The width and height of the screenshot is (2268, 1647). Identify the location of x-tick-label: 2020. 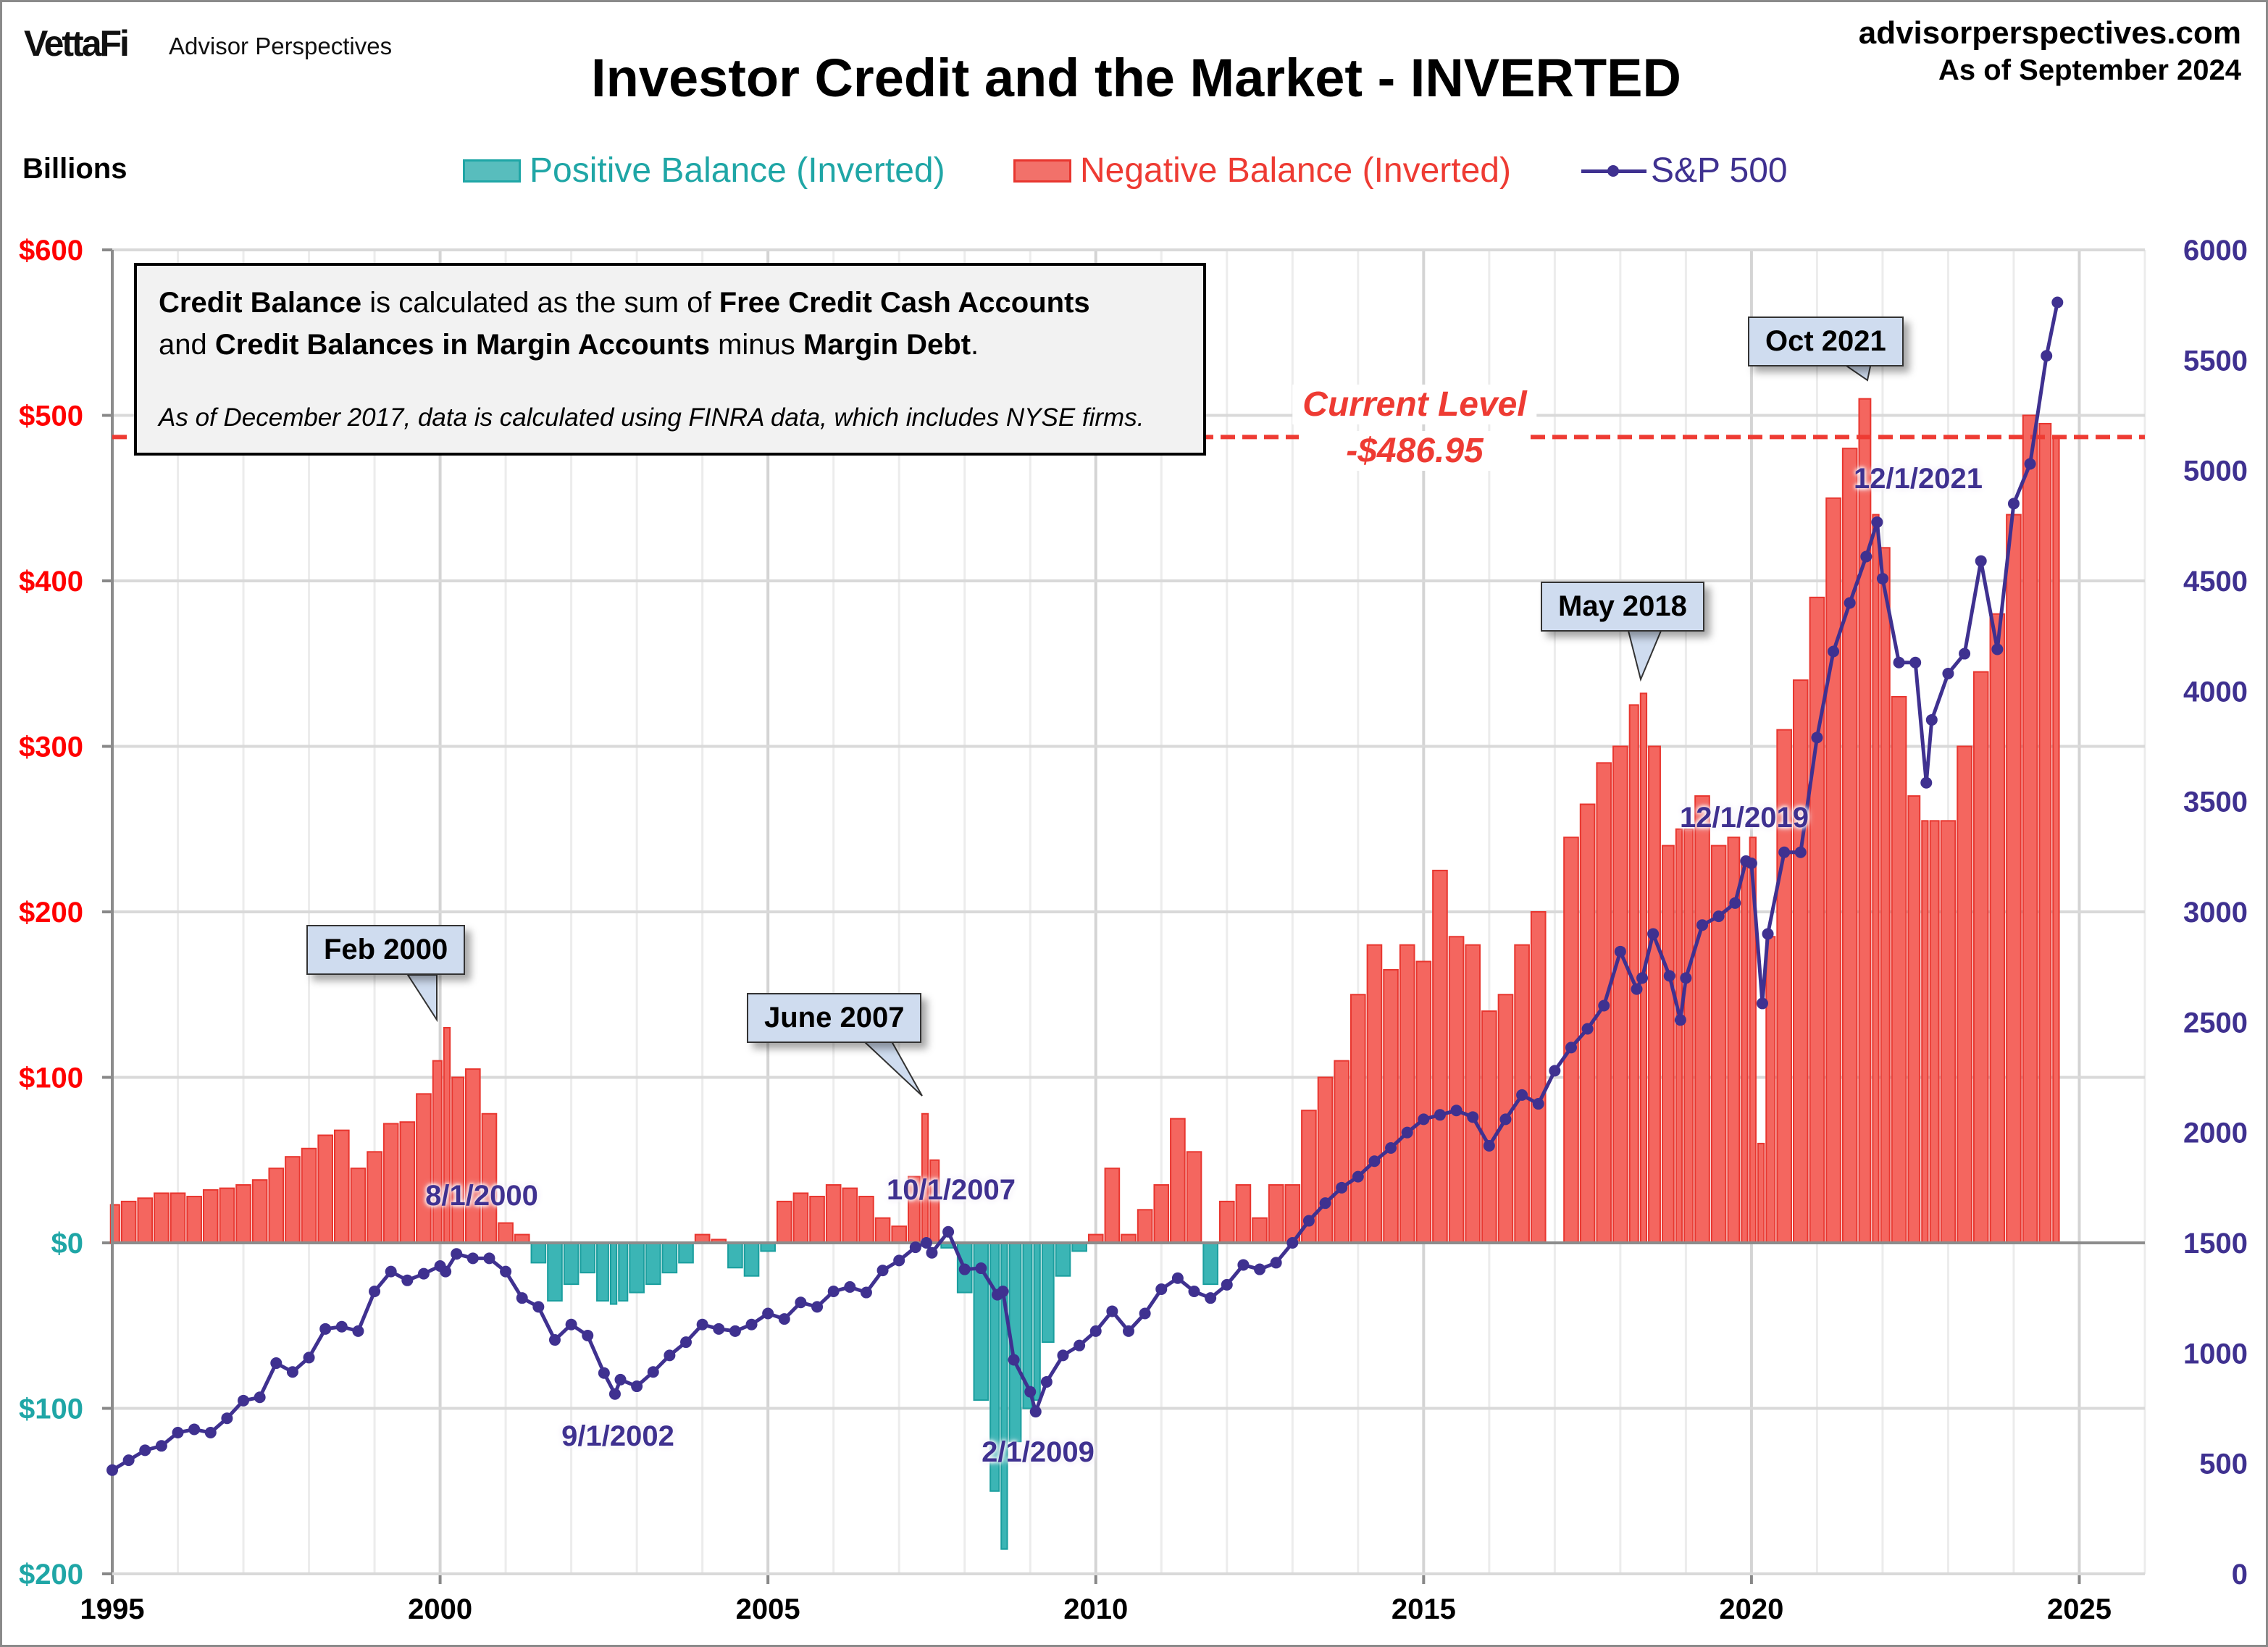
(1751, 1609).